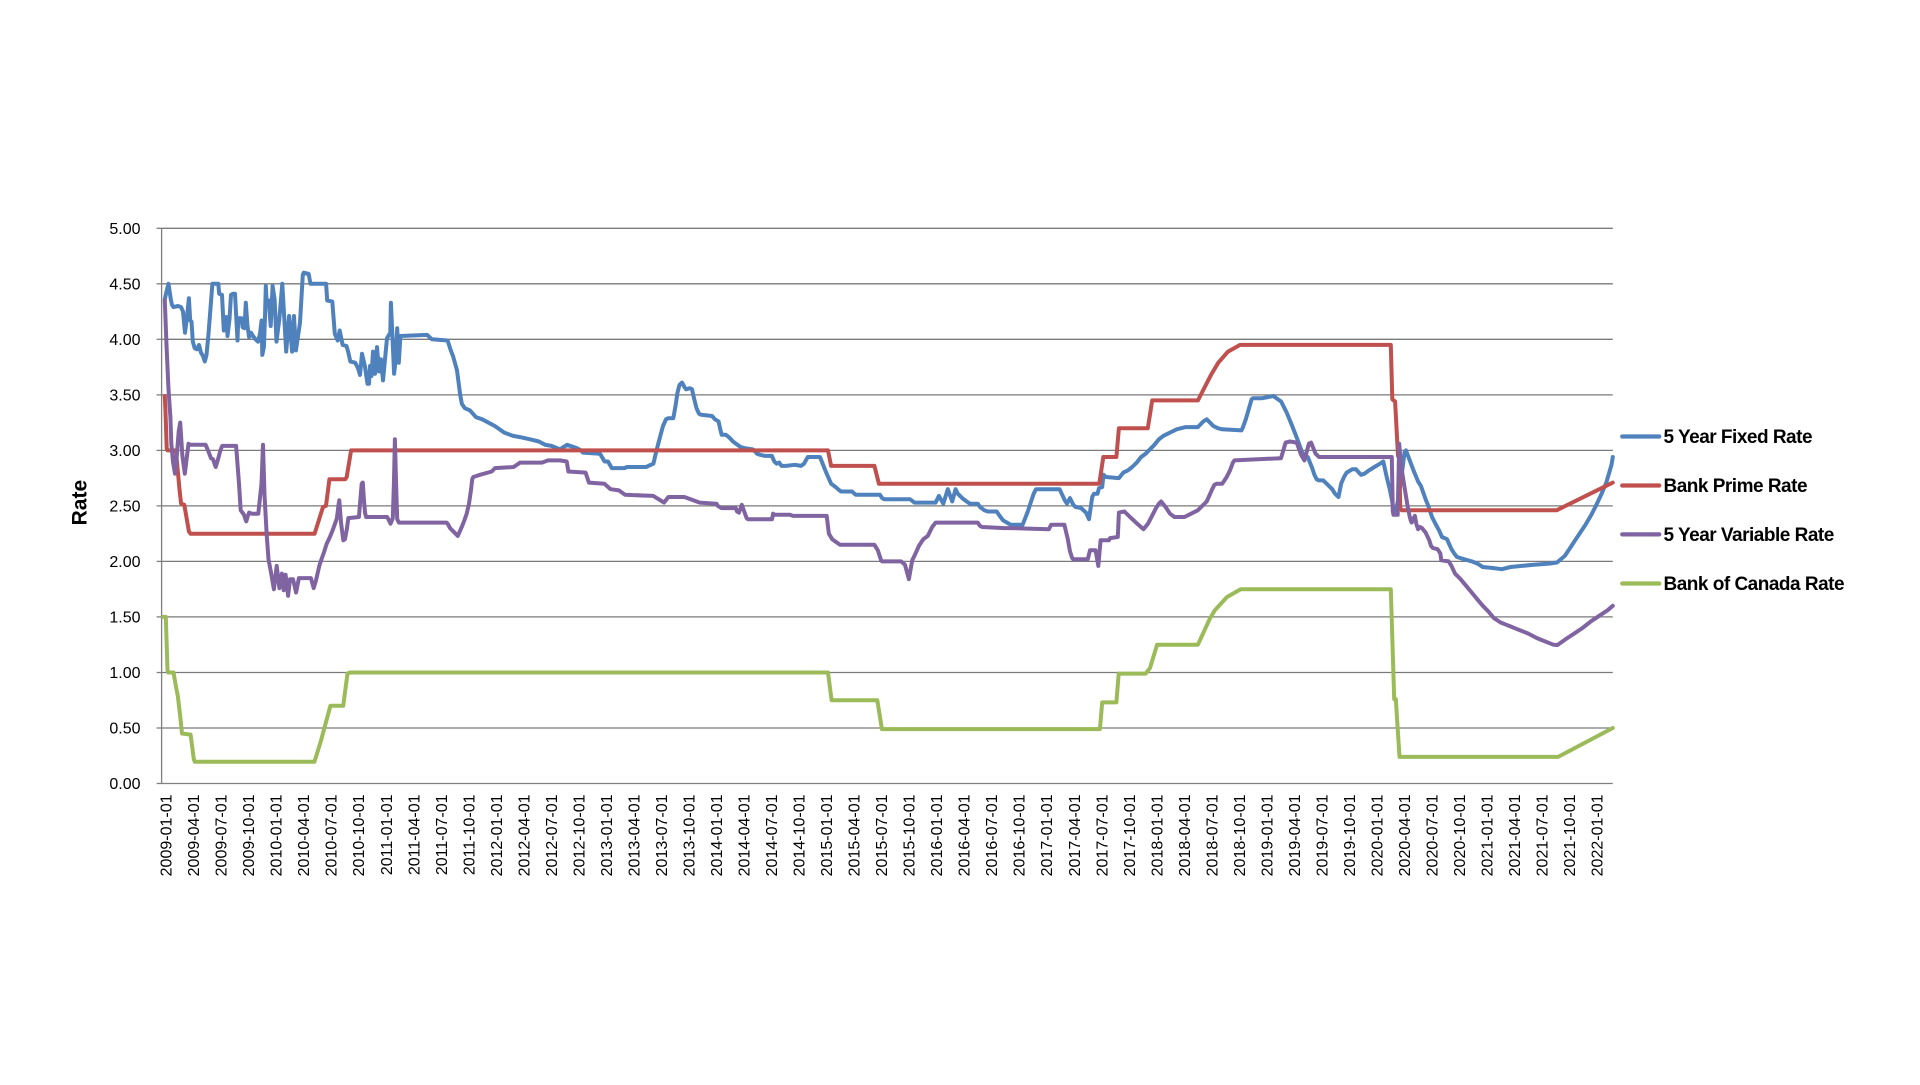 Image resolution: width=1920 pixels, height=1085 pixels. What do you see at coordinates (124, 451) in the screenshot?
I see `svg-text: 3.00` at bounding box center [124, 451].